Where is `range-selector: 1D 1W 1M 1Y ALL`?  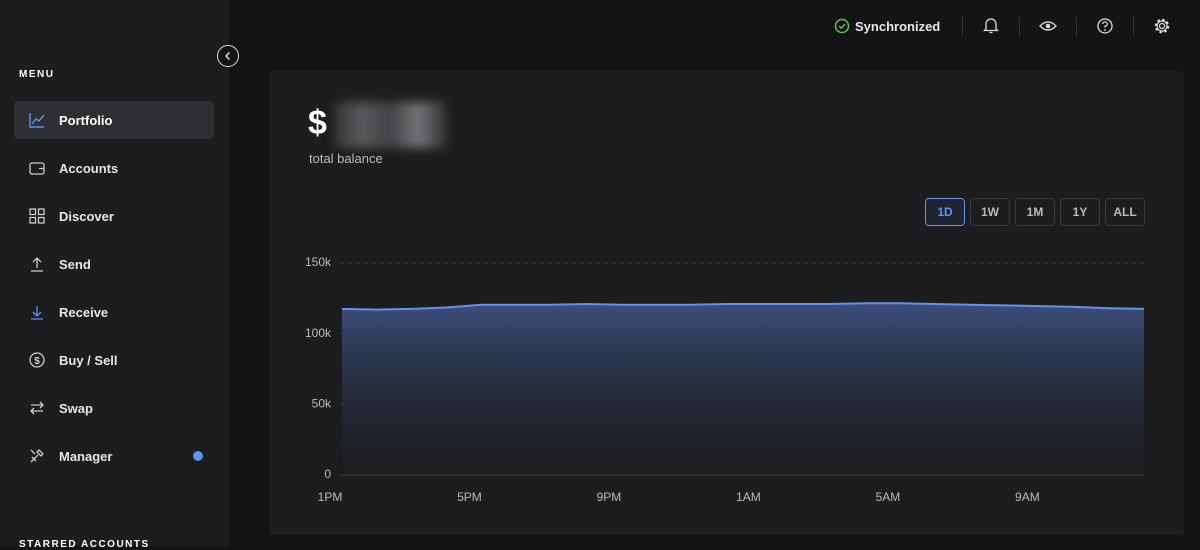 range-selector: 1D 1W 1M 1Y ALL is located at coordinates (1035, 212).